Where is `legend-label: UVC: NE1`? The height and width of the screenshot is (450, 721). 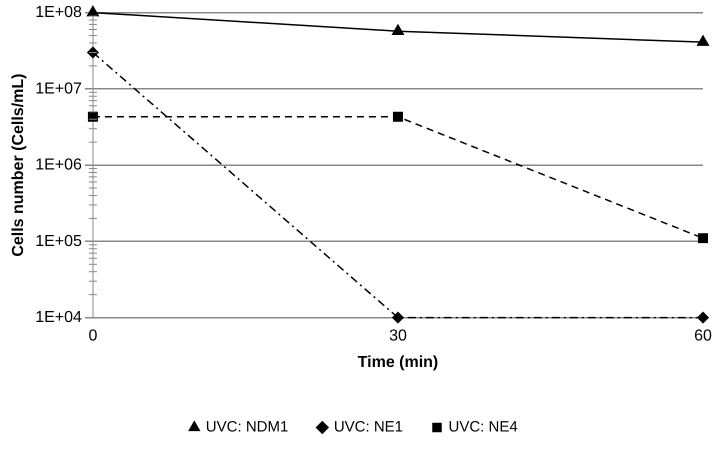
legend-label: UVC: NE1 is located at coordinates (369, 427).